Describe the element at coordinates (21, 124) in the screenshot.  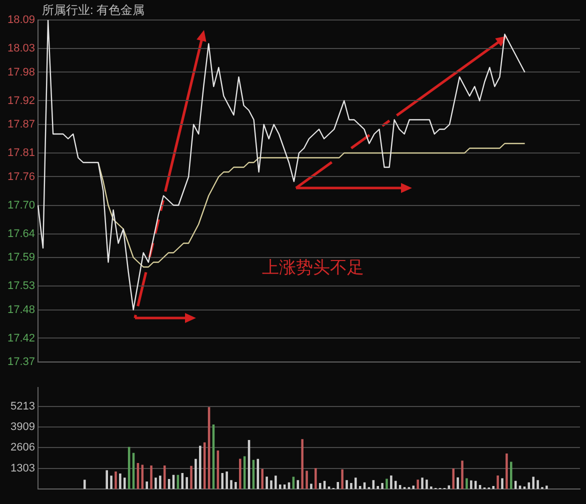
I see `y-tick-label: 17.87` at that location.